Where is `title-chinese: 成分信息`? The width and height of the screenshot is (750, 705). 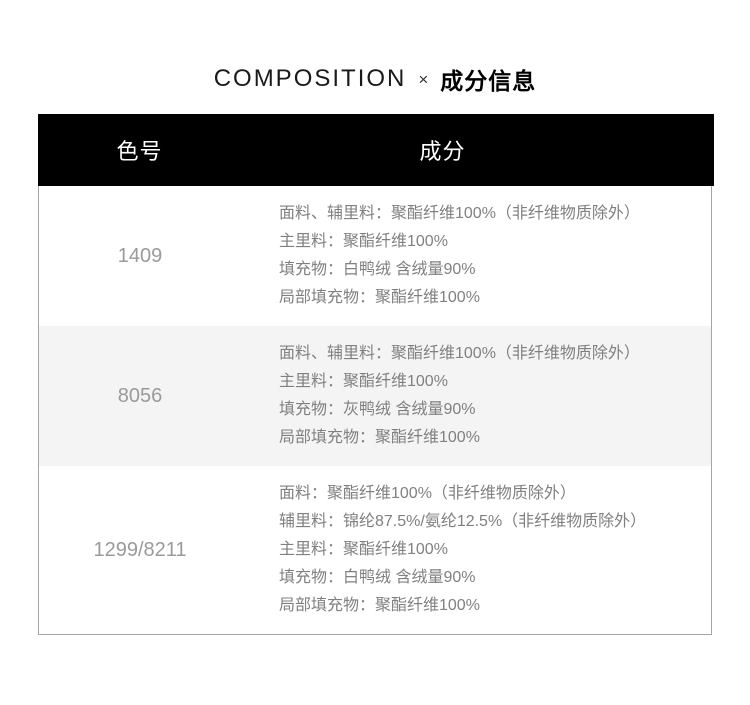 title-chinese: 成分信息 is located at coordinates (488, 81).